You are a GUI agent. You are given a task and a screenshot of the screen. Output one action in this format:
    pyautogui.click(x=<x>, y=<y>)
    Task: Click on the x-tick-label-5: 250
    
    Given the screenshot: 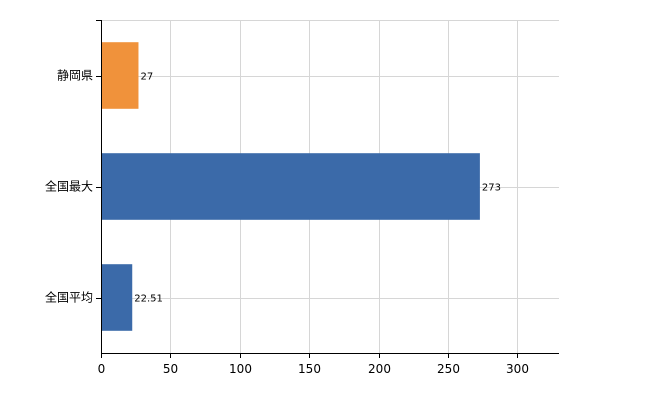 What is the action you would take?
    pyautogui.click(x=448, y=369)
    